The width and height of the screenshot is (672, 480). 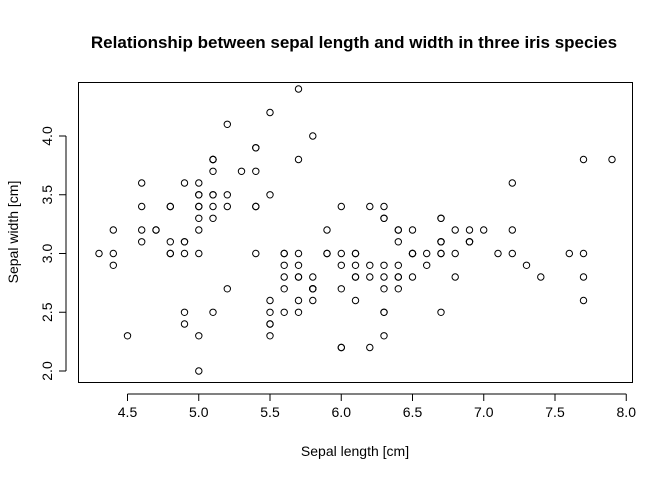 I want to click on x-axis-label: Sepal length [cm], so click(x=355, y=451).